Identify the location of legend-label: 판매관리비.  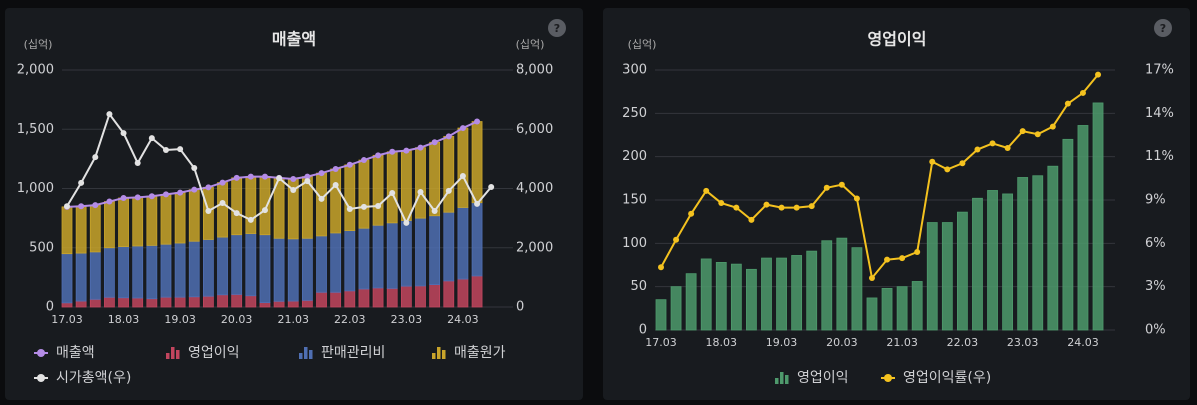
(353, 353).